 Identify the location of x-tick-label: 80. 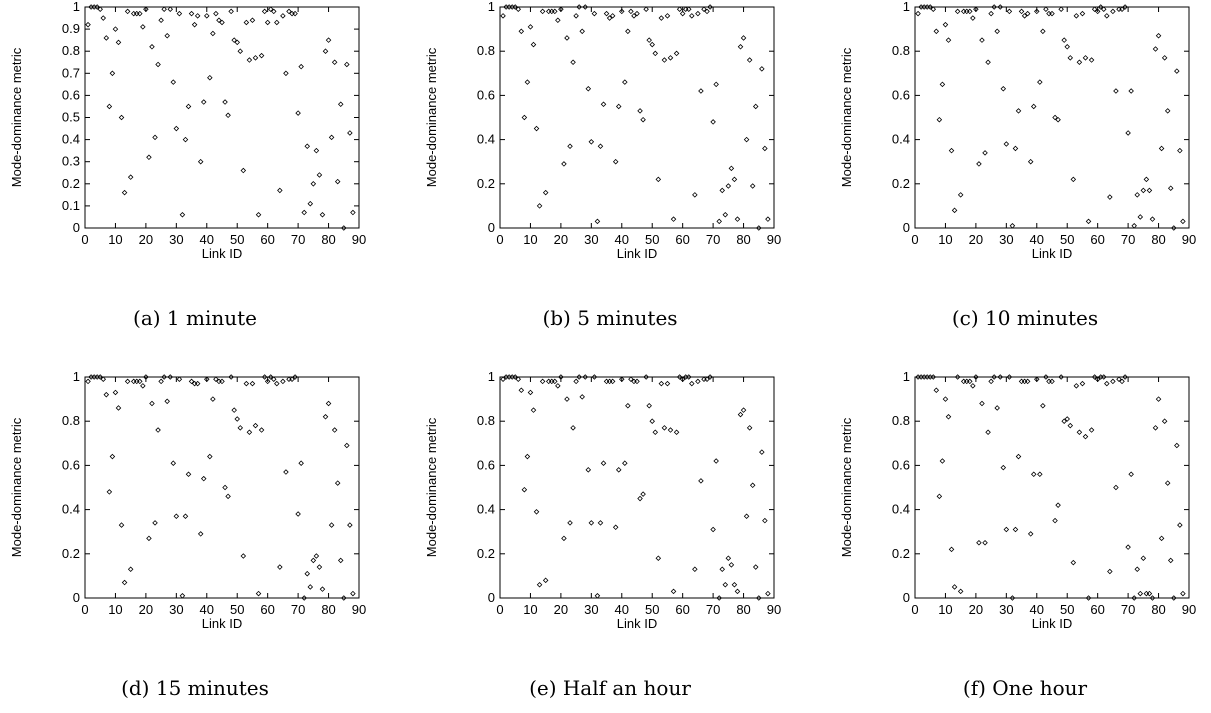
(743, 609).